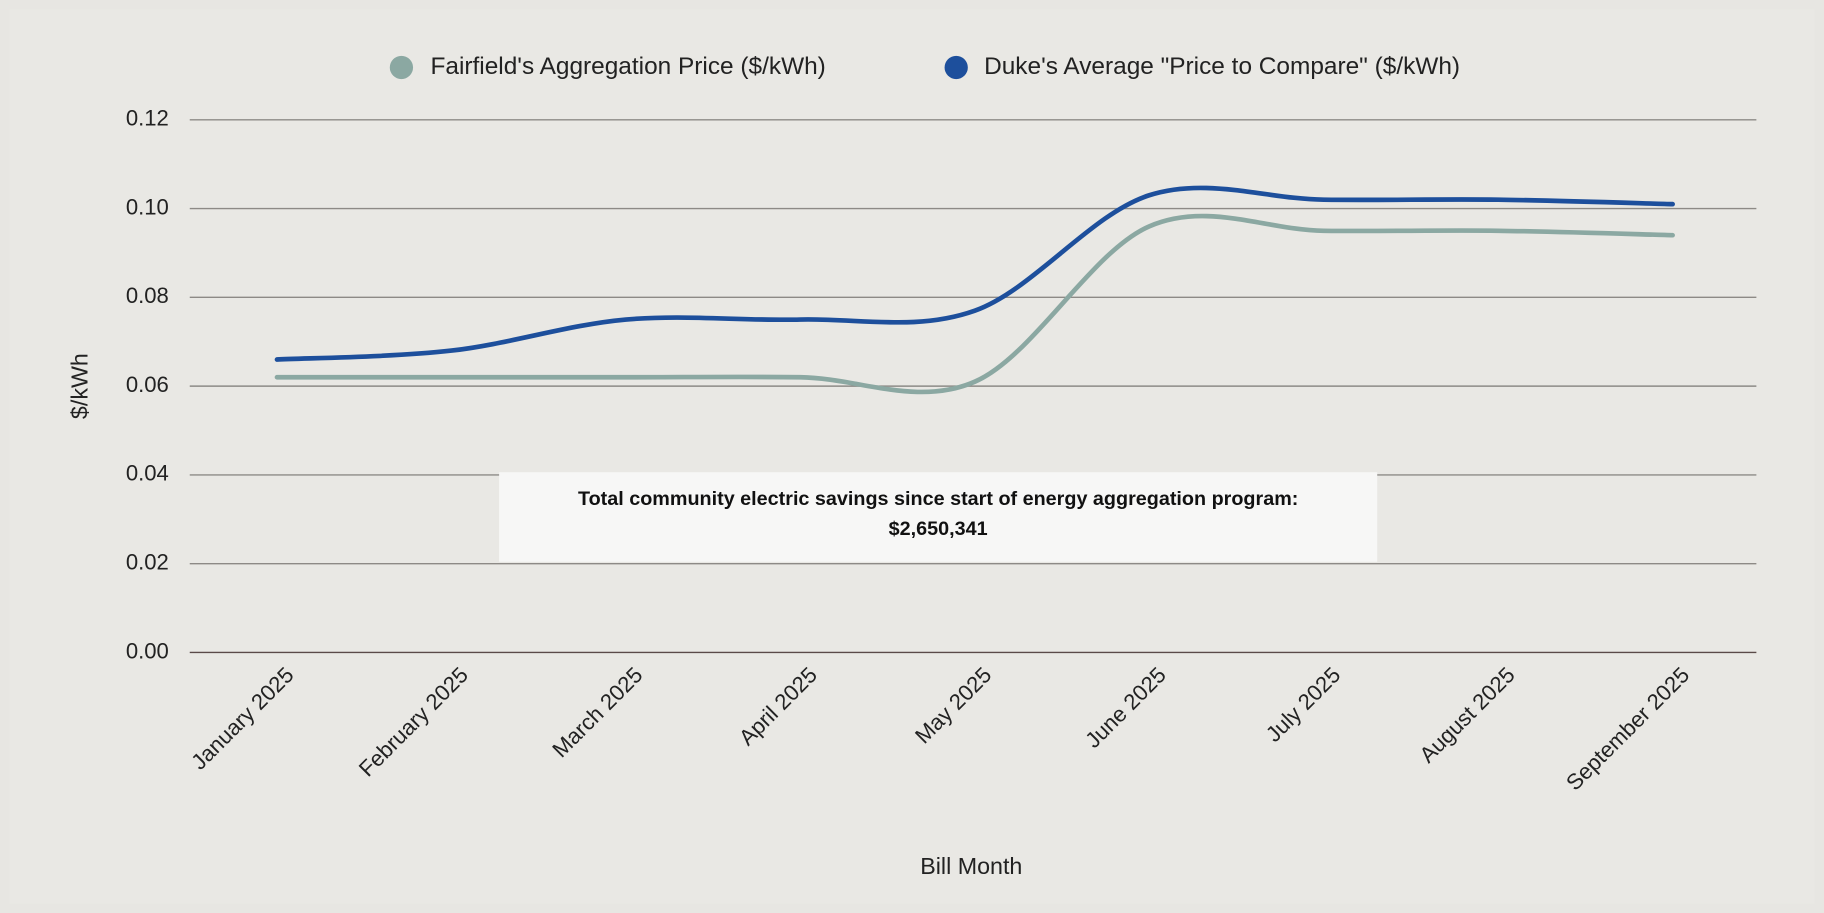 The image size is (1824, 913). I want to click on y-tick-label: 0.00, so click(147, 650).